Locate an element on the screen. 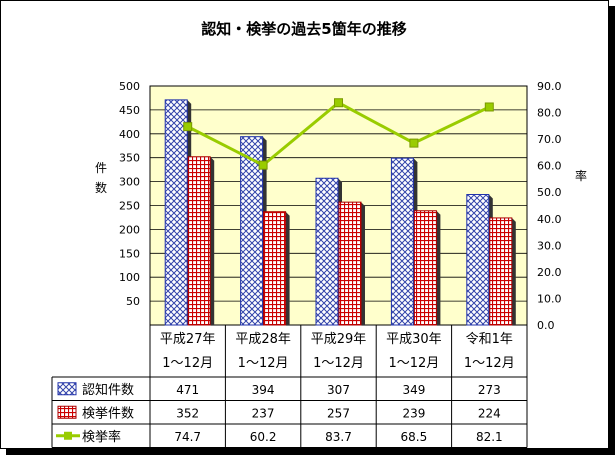  right-tick-label: 80.0 is located at coordinates (549, 113).